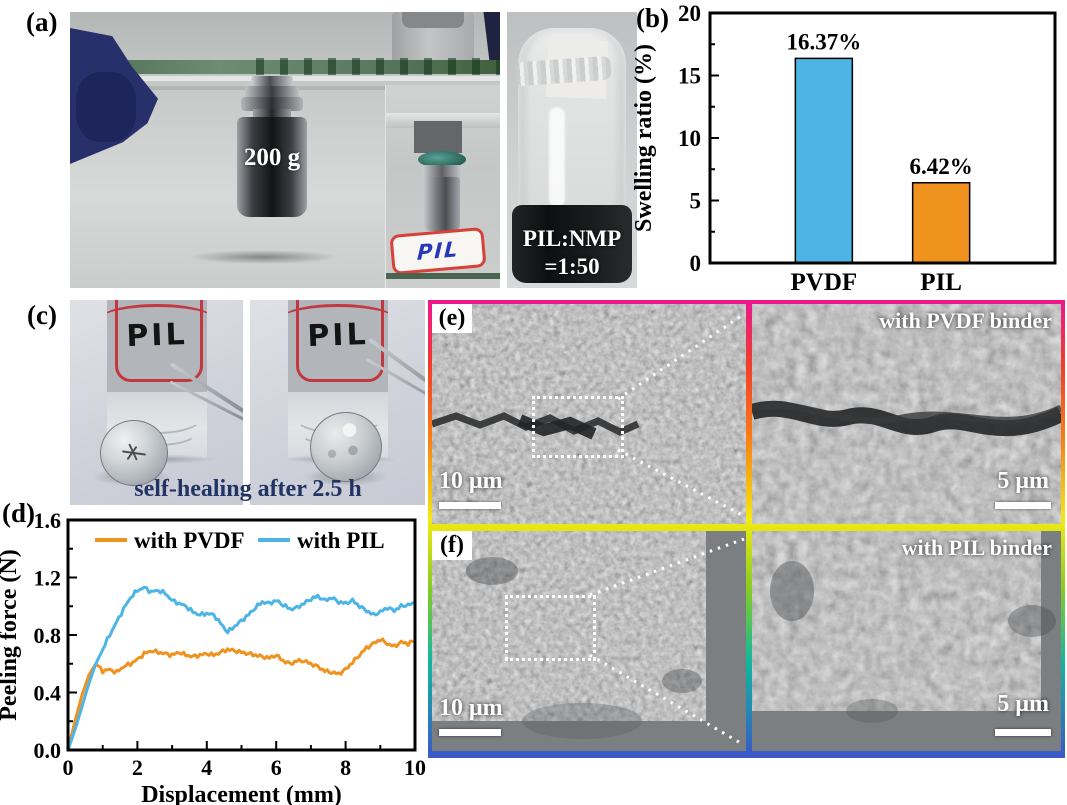 This screenshot has width=1067, height=805. Describe the element at coordinates (452, 318) in the screenshot. I see `panel-e-label: (e)` at that location.